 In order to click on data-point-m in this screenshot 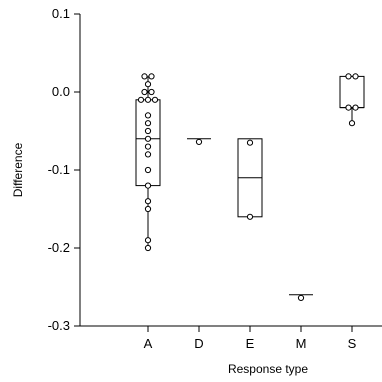, I will do `click(301, 298)`.